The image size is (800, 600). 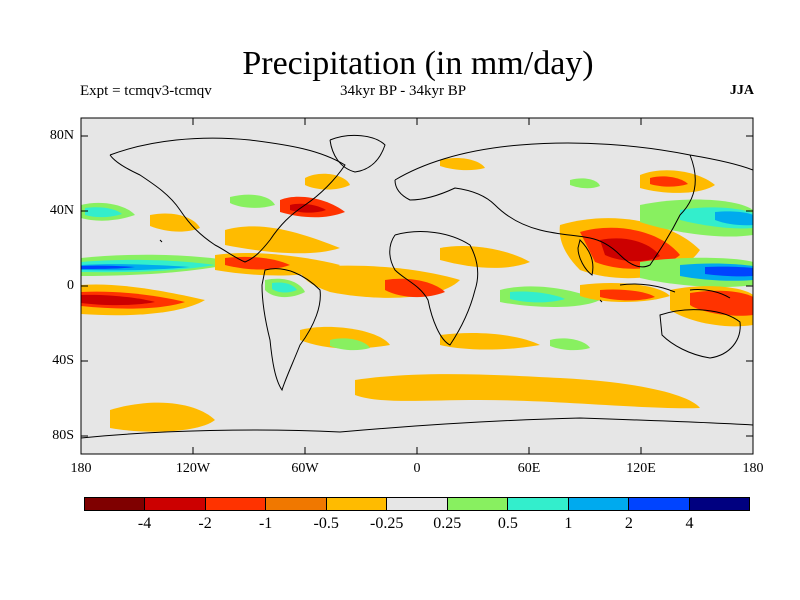 What do you see at coordinates (227, 200) in the screenshot?
I see `coastline-north-america` at bounding box center [227, 200].